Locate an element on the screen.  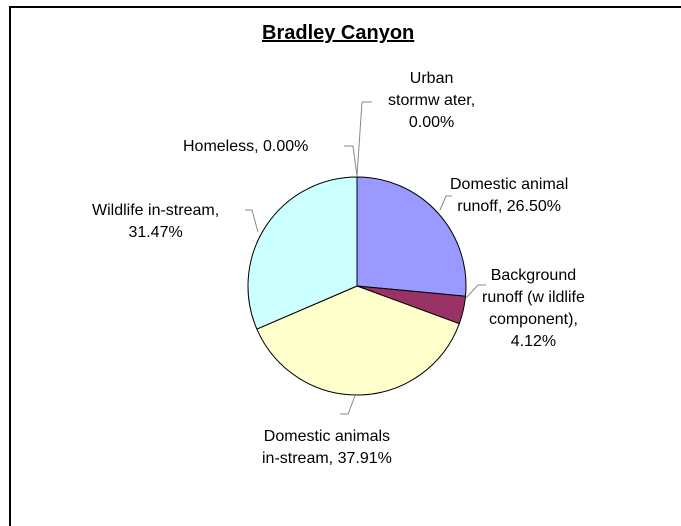
pie-slice-wildlife-in-stream is located at coordinates (302, 253).